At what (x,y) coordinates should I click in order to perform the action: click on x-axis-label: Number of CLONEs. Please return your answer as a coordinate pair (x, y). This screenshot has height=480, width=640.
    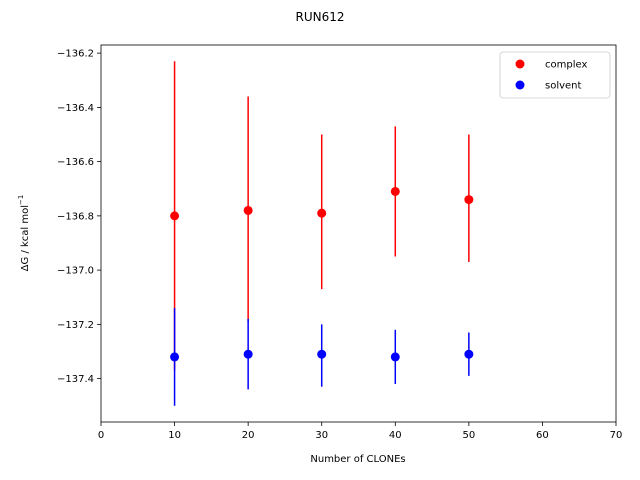
    Looking at the image, I should click on (357, 459).